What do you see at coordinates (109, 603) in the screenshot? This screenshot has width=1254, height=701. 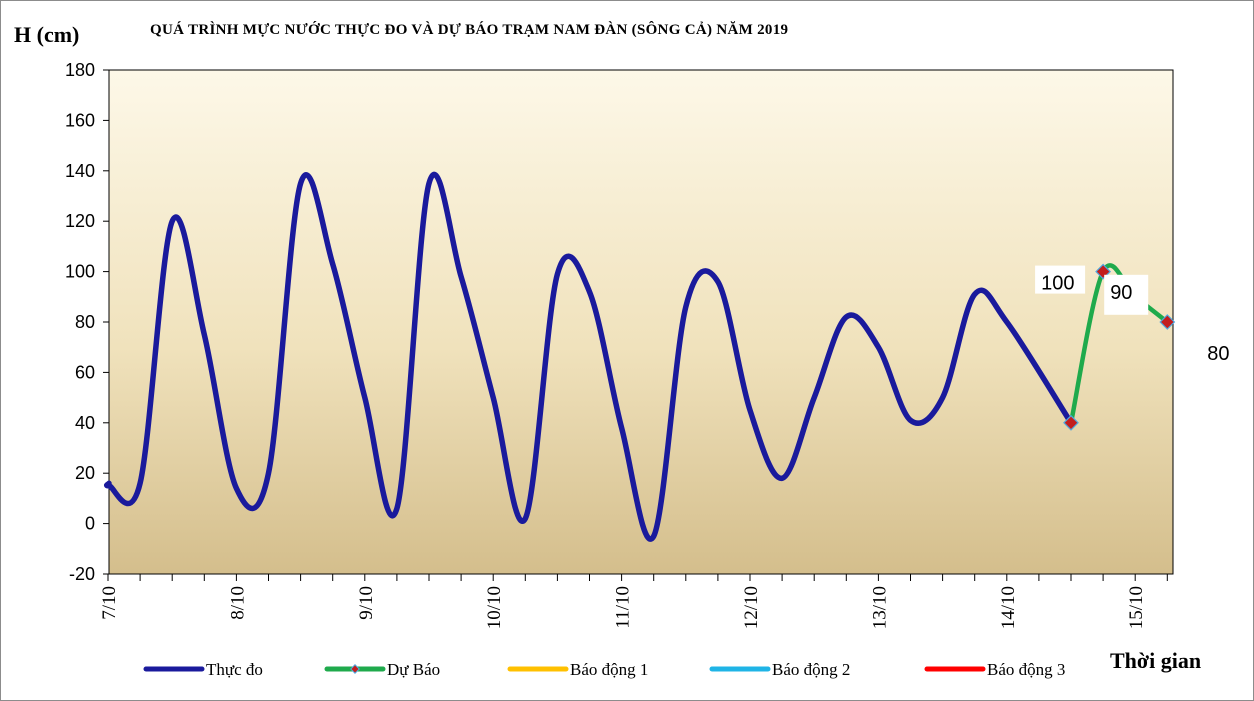 I see `x-tick-label: 7/10` at bounding box center [109, 603].